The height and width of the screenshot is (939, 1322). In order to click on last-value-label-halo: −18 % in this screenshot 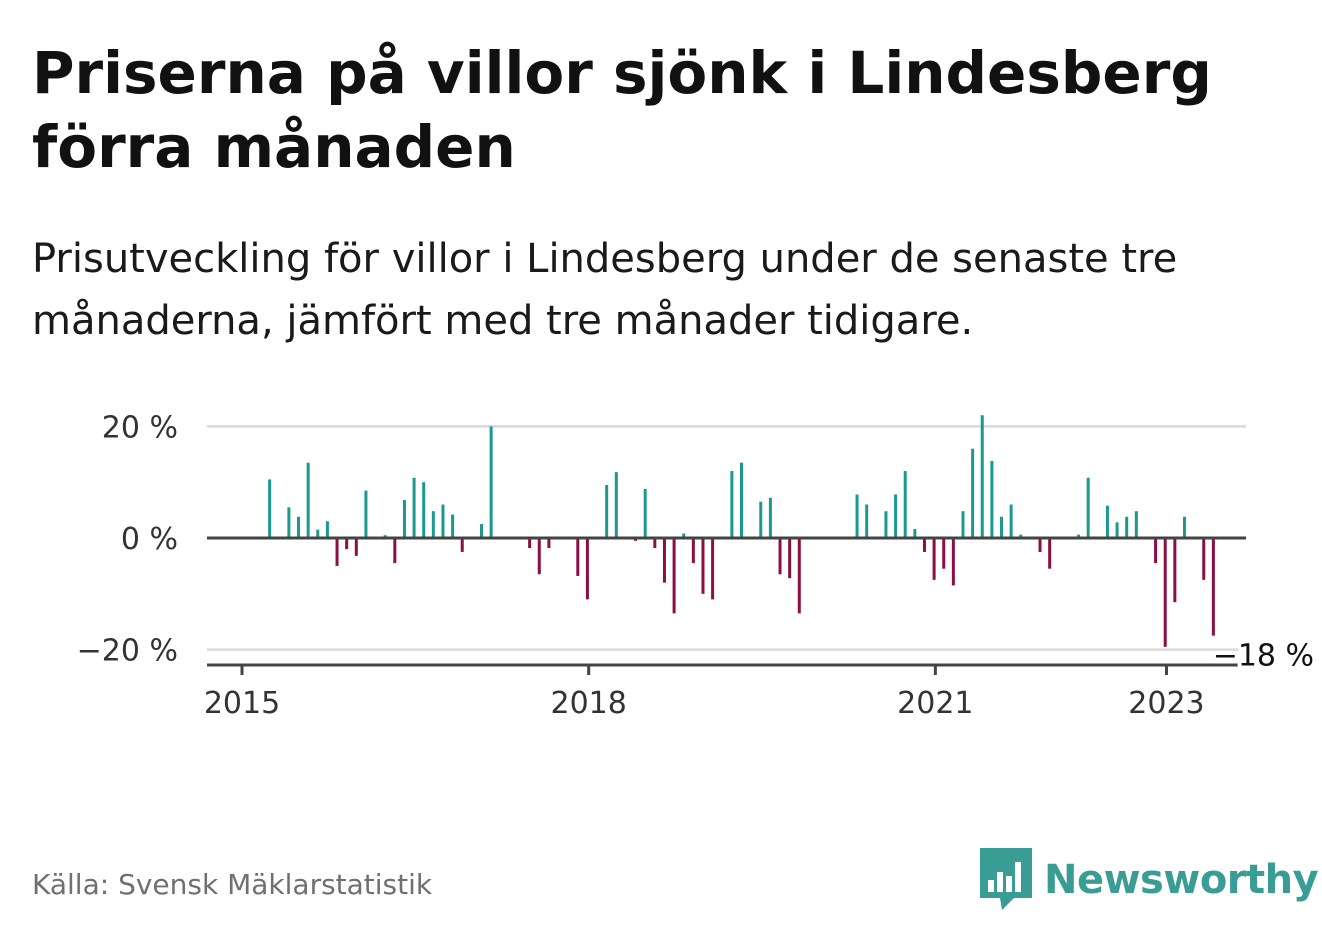, I will do `click(1263, 656)`.